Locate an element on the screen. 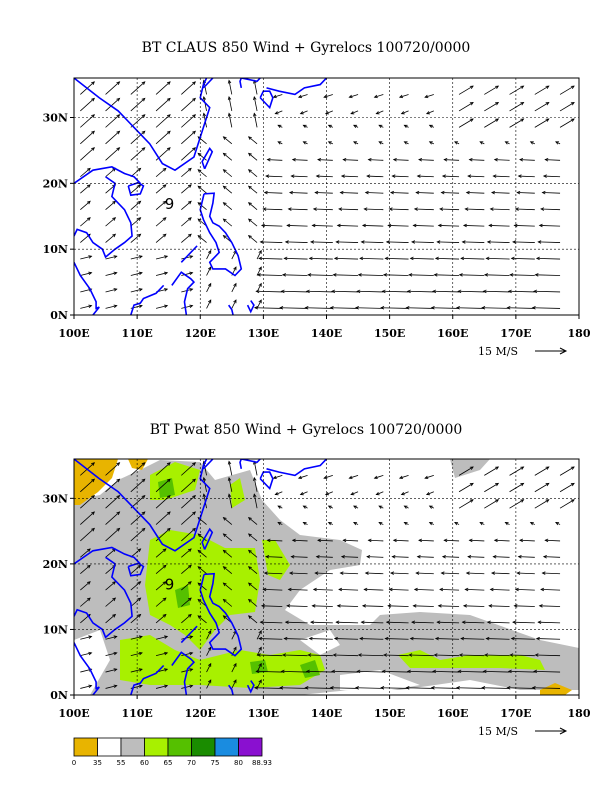 This screenshot has height=792, width=612. colorbar-label: 88.93 is located at coordinates (262, 763).